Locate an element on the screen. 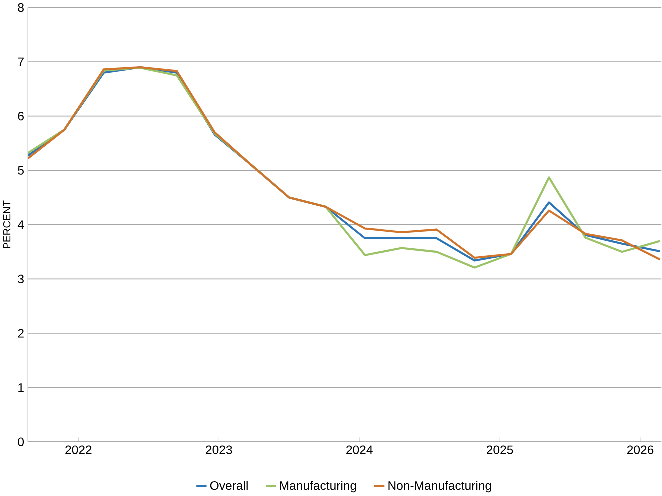 The image size is (662, 496). legend-label: Non-Manufacturing is located at coordinates (440, 487).